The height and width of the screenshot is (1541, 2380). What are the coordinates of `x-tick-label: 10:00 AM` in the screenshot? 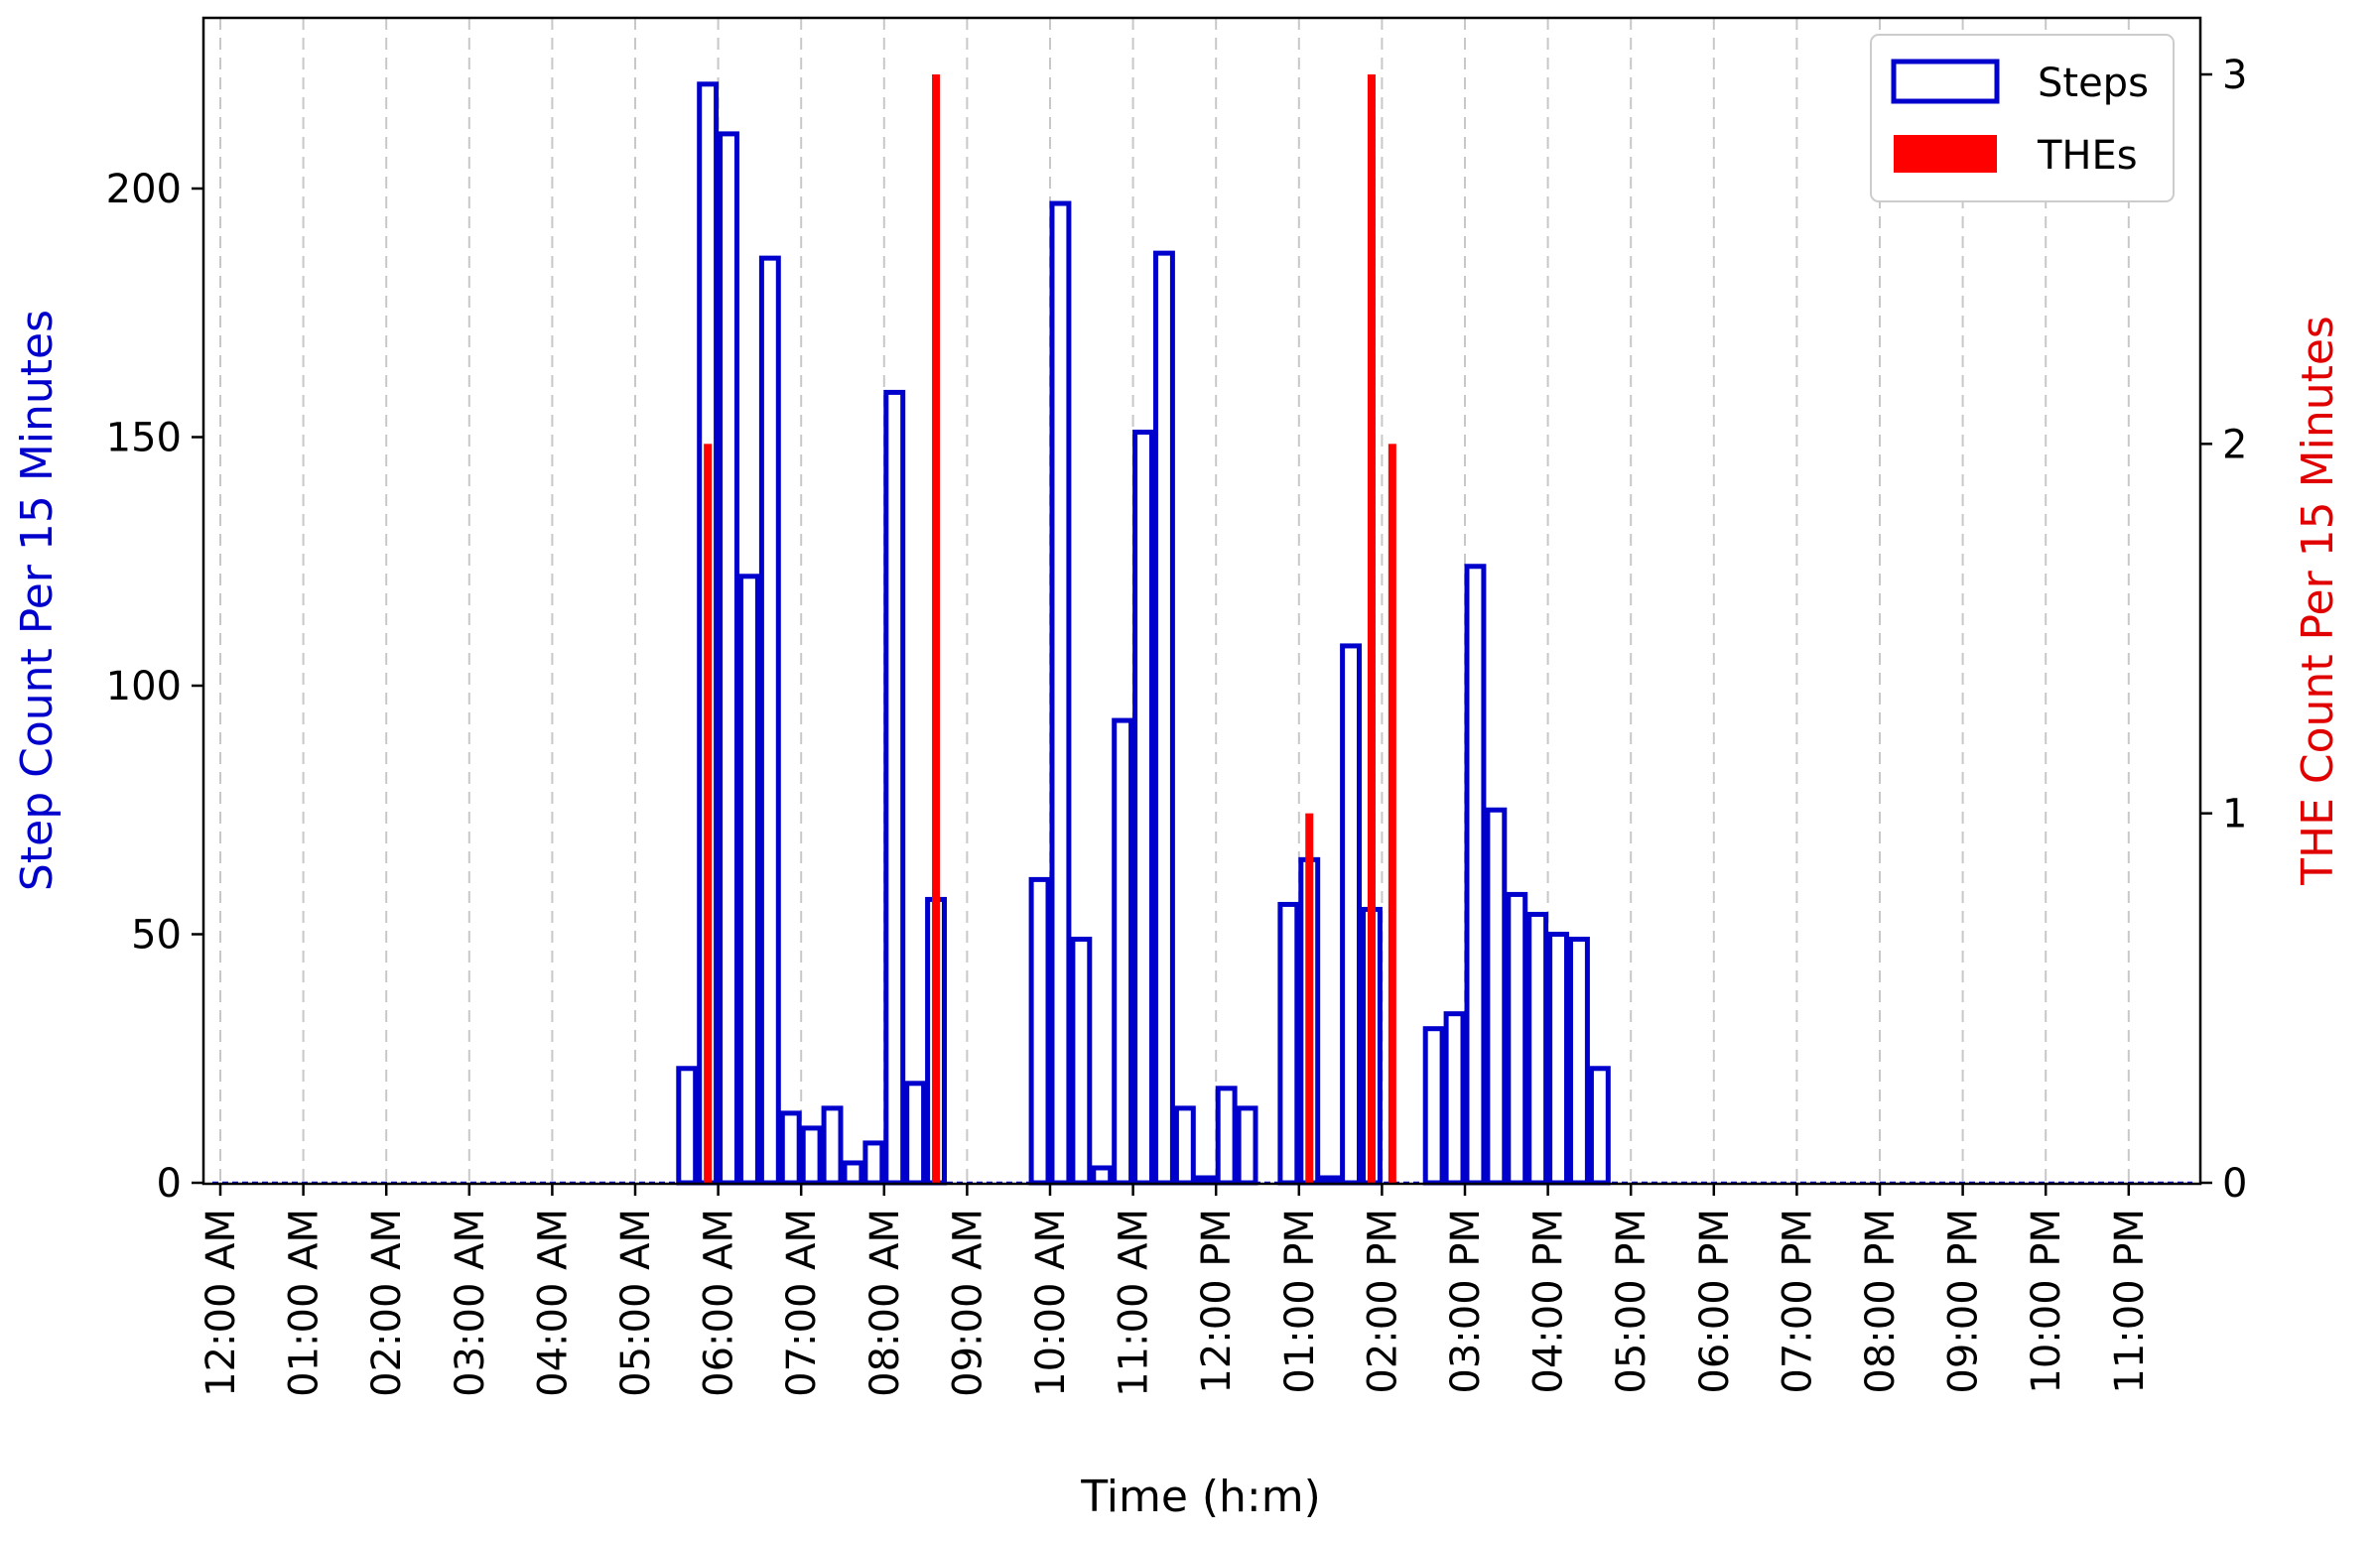 It's located at (1051, 1303).